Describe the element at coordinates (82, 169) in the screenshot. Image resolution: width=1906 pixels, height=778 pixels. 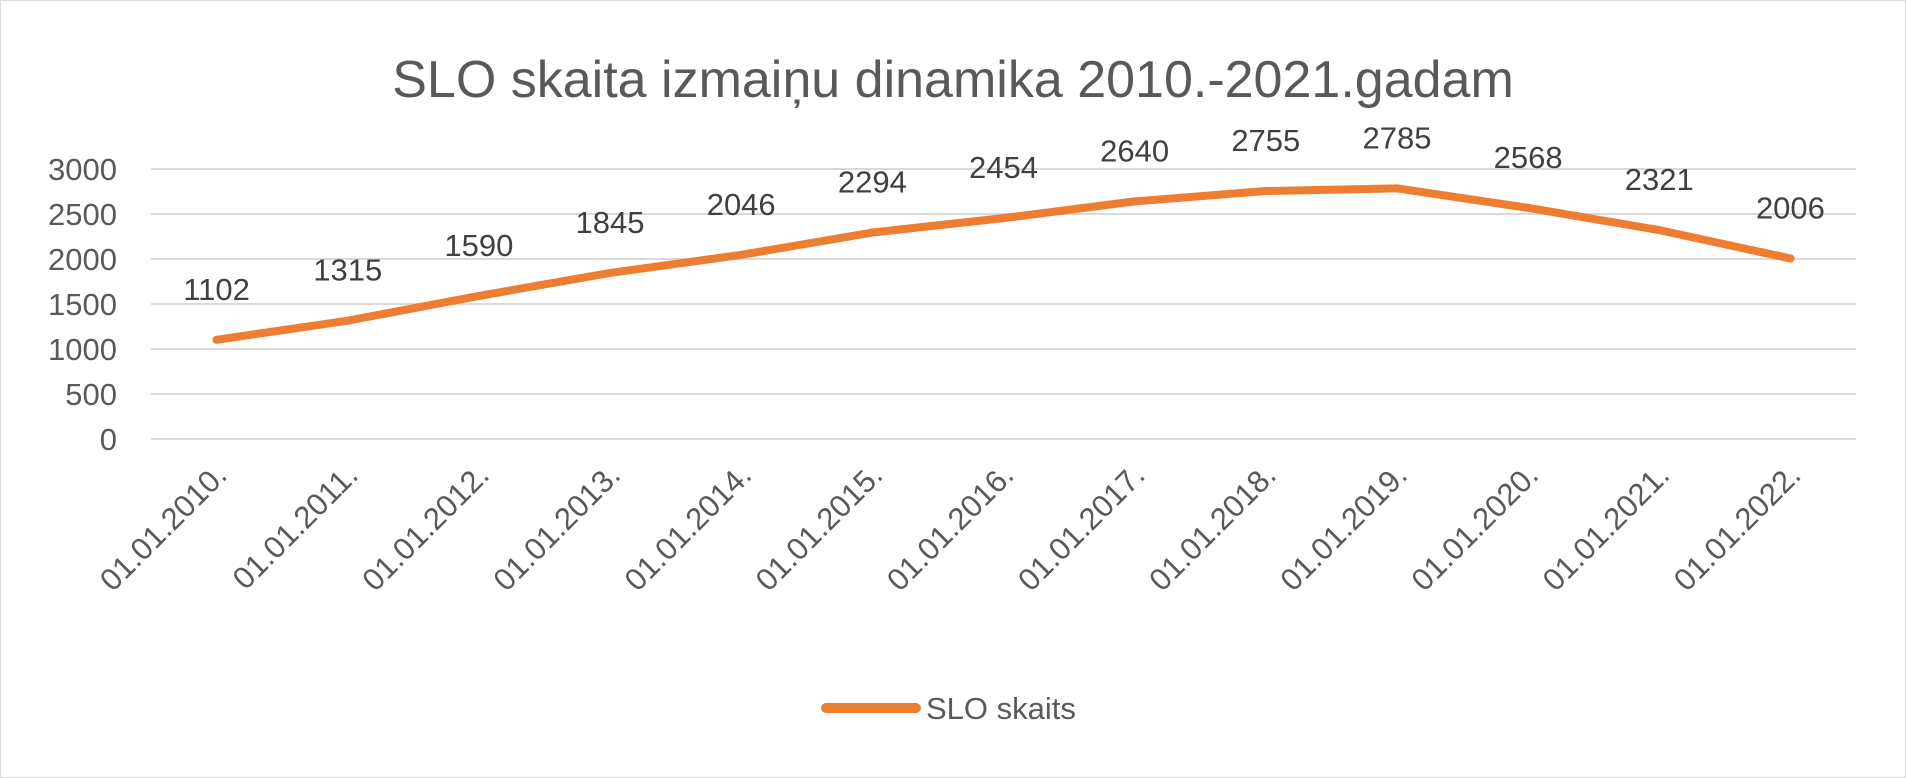
I see `y-tick-label: 3000` at that location.